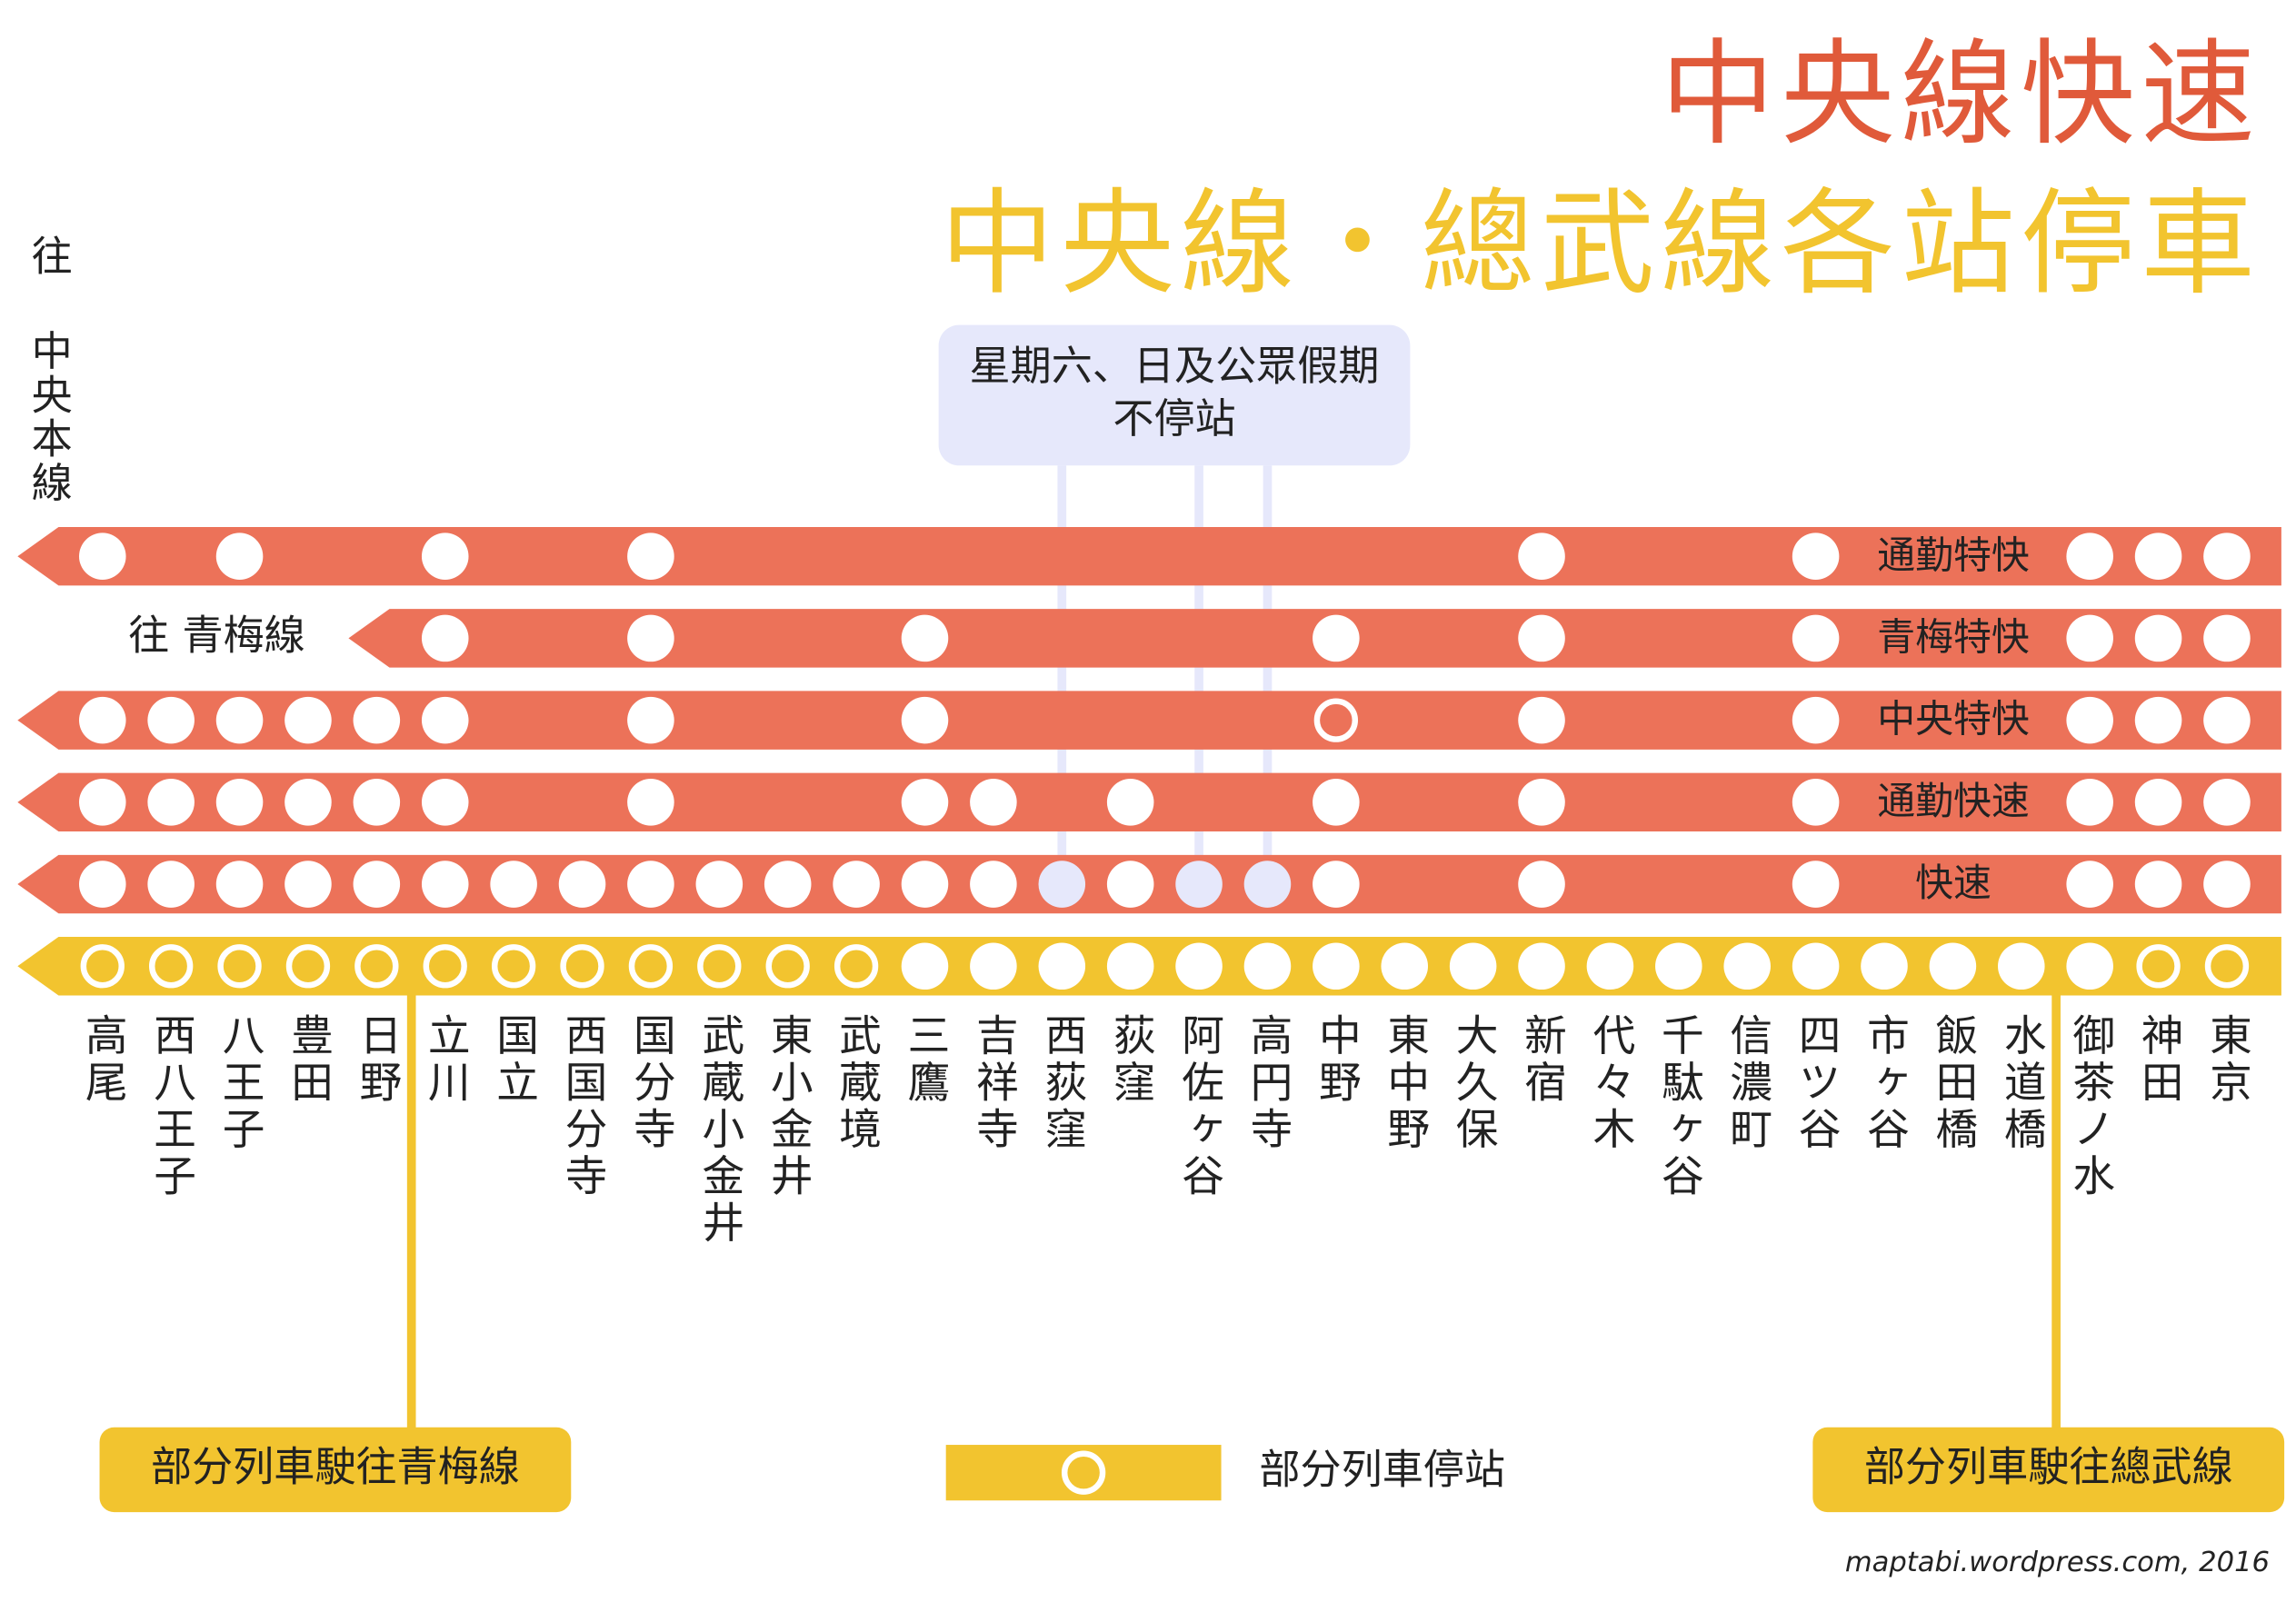 This screenshot has height=1622, width=2296. Describe the element at coordinates (924, 1060) in the screenshot. I see `station-name: 三鷹` at that location.